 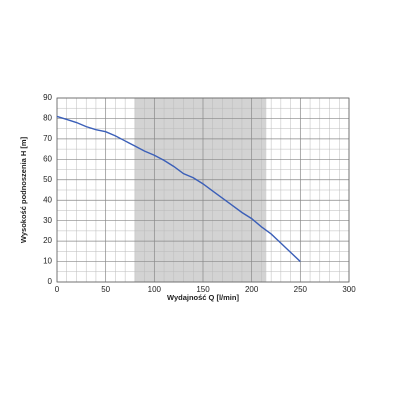 I want to click on y-tick-label: 20, so click(x=47, y=240).